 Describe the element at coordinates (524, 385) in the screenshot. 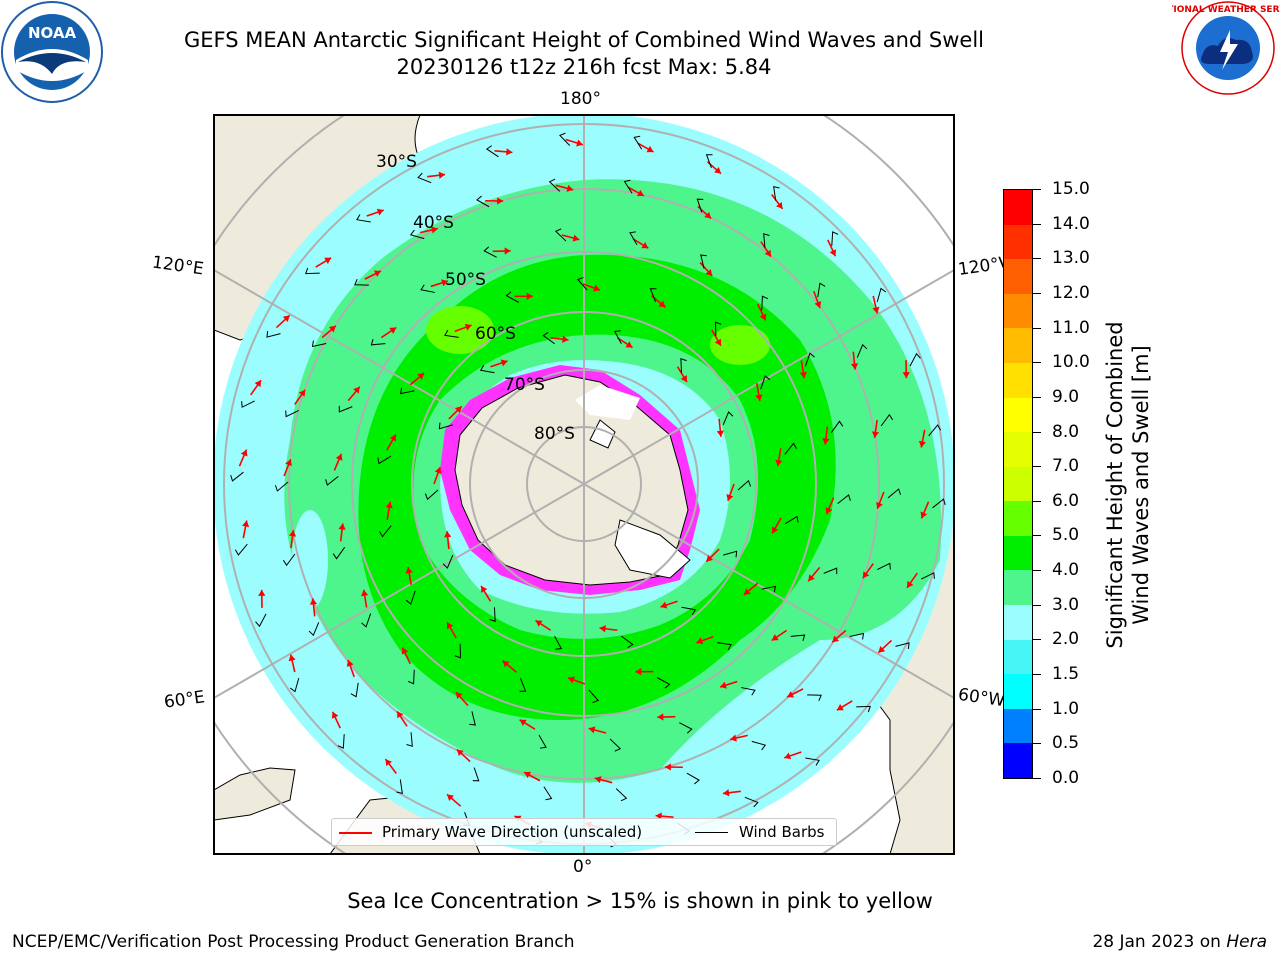

I see `lat-label-70s: 70°S` at that location.